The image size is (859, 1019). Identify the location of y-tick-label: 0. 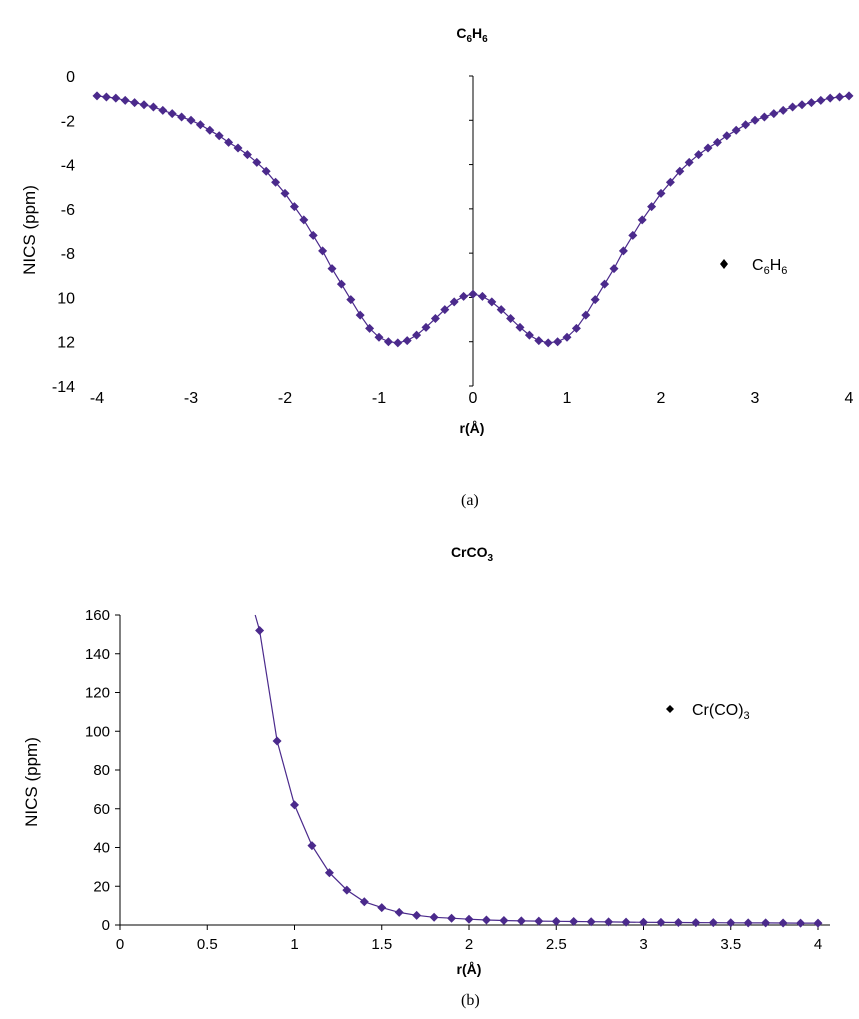
(70, 77).